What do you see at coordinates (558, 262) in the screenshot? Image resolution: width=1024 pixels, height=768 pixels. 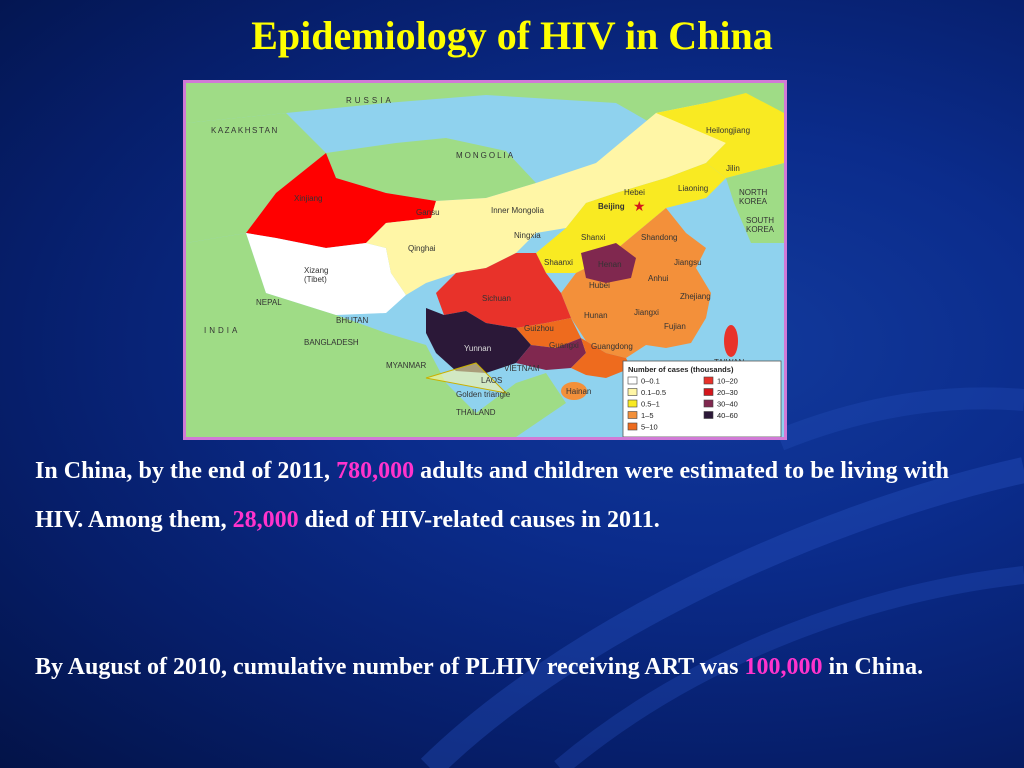 I see `label-shaanxi: Shaanxi` at bounding box center [558, 262].